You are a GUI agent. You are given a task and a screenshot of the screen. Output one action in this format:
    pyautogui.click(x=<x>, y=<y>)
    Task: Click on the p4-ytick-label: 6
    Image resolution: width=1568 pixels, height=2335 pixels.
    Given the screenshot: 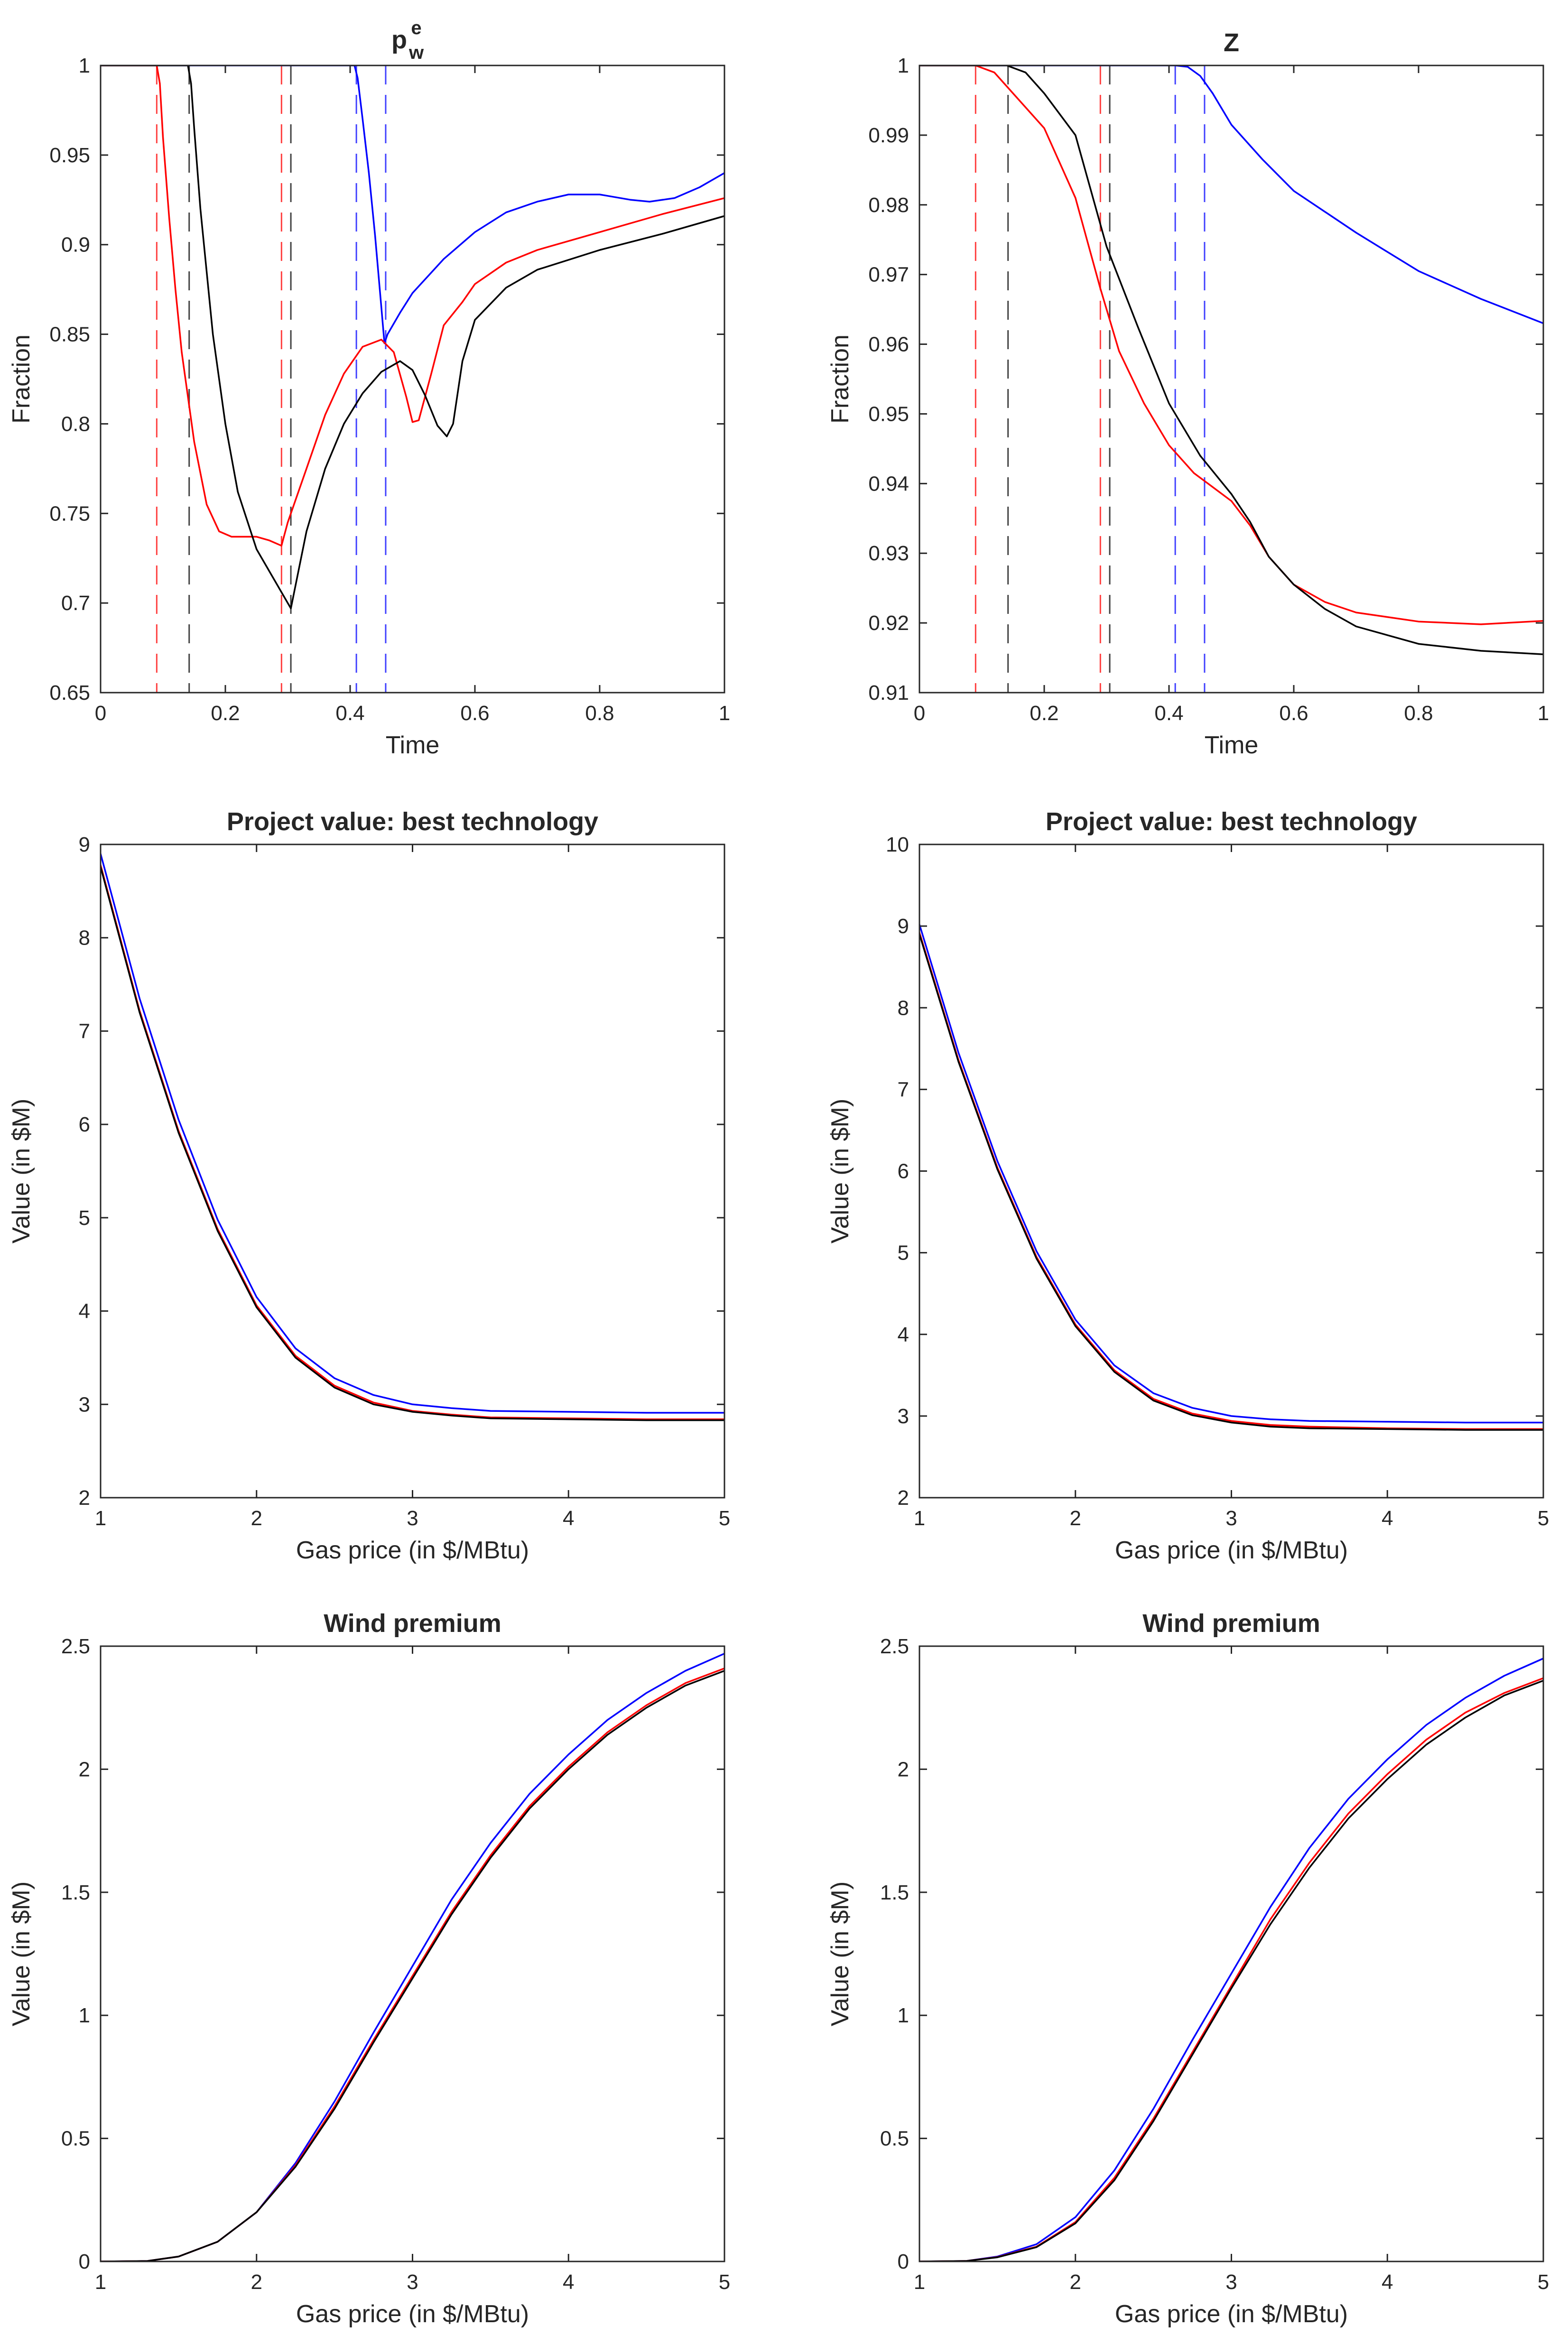 What is the action you would take?
    pyautogui.click(x=903, y=1171)
    